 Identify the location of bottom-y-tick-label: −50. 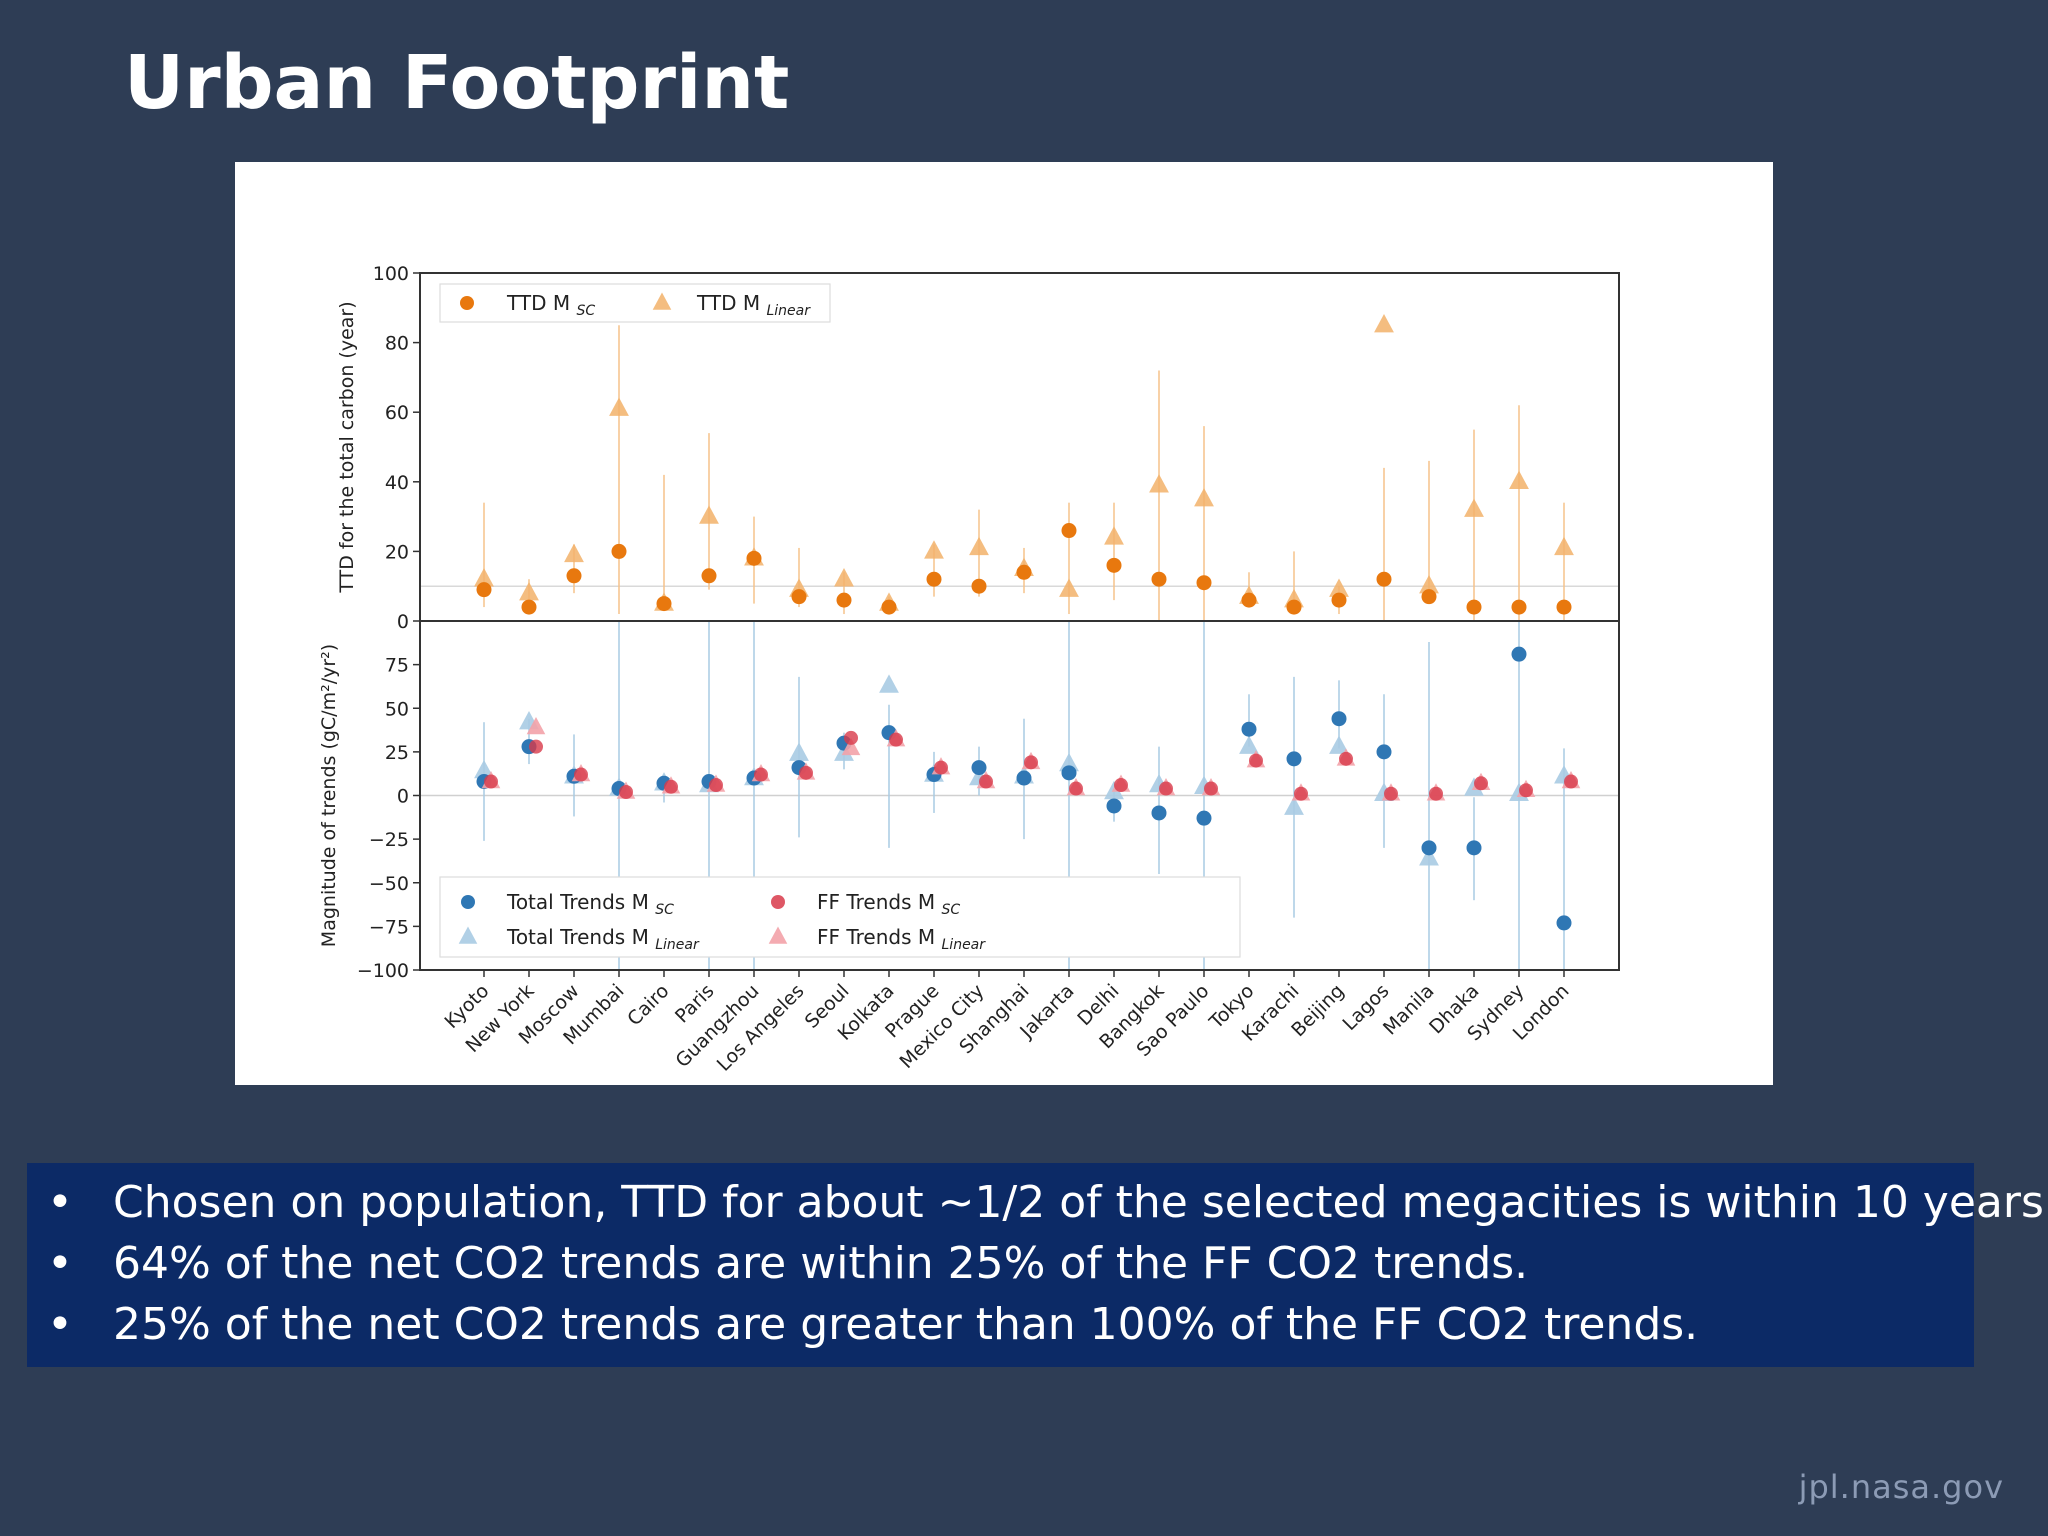
(389, 884).